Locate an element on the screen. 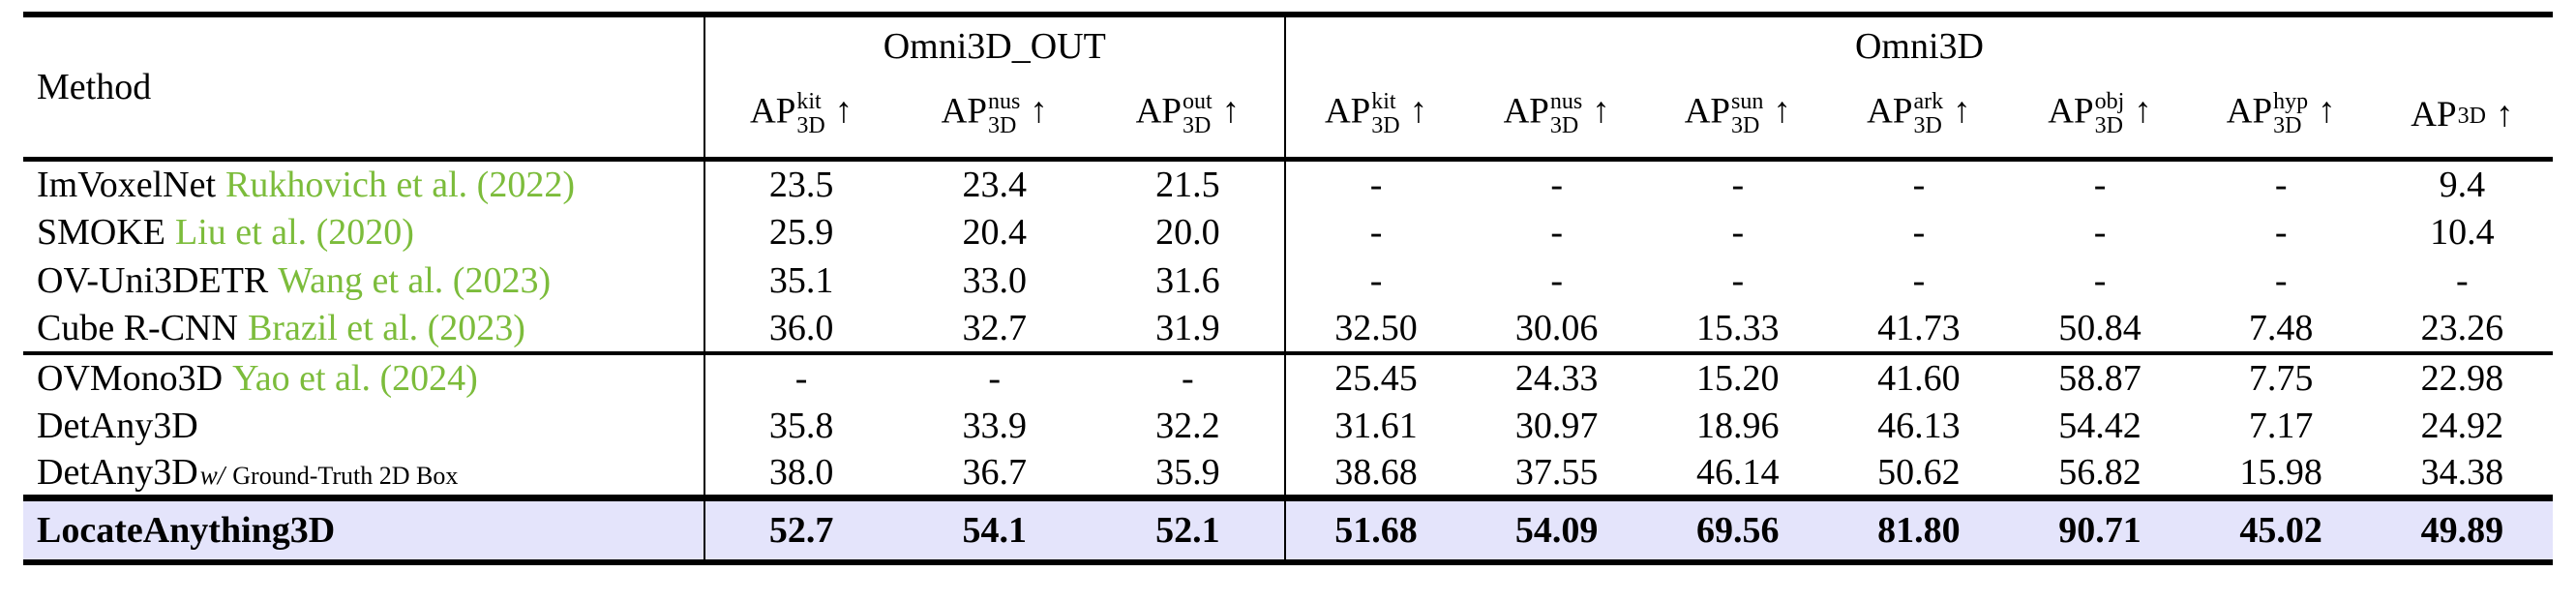 Image resolution: width=2576 pixels, height=602 pixels. value-cell: 22.98 is located at coordinates (2462, 378).